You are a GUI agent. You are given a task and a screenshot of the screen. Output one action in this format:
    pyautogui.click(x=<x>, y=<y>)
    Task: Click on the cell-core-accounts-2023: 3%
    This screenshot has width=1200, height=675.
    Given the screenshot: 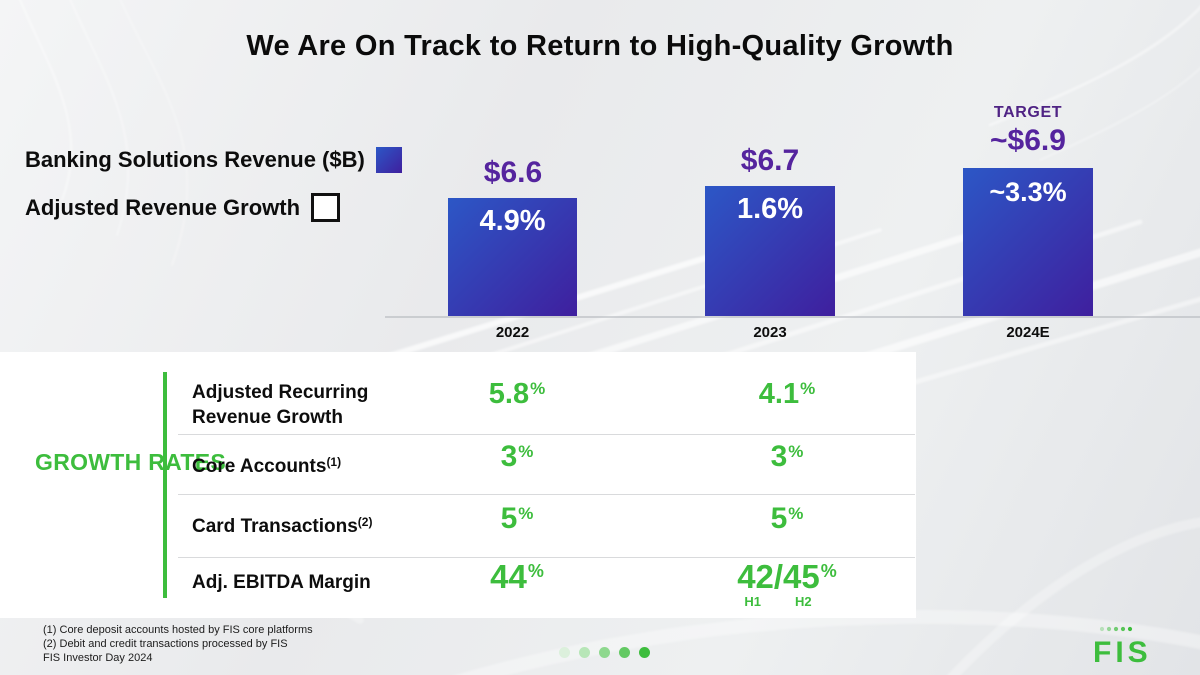 What is the action you would take?
    pyautogui.click(x=787, y=457)
    